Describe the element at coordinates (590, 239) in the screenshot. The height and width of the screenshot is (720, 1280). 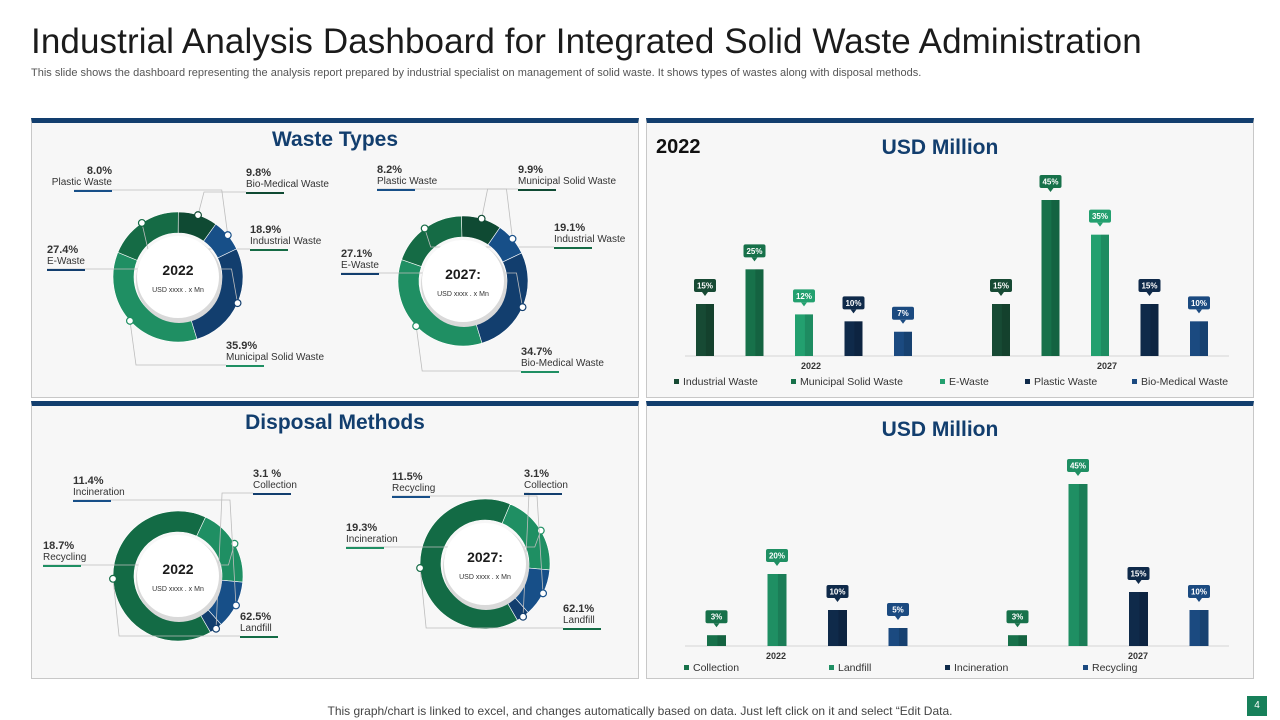
I see `slice-category-label: Industrial Waste` at that location.